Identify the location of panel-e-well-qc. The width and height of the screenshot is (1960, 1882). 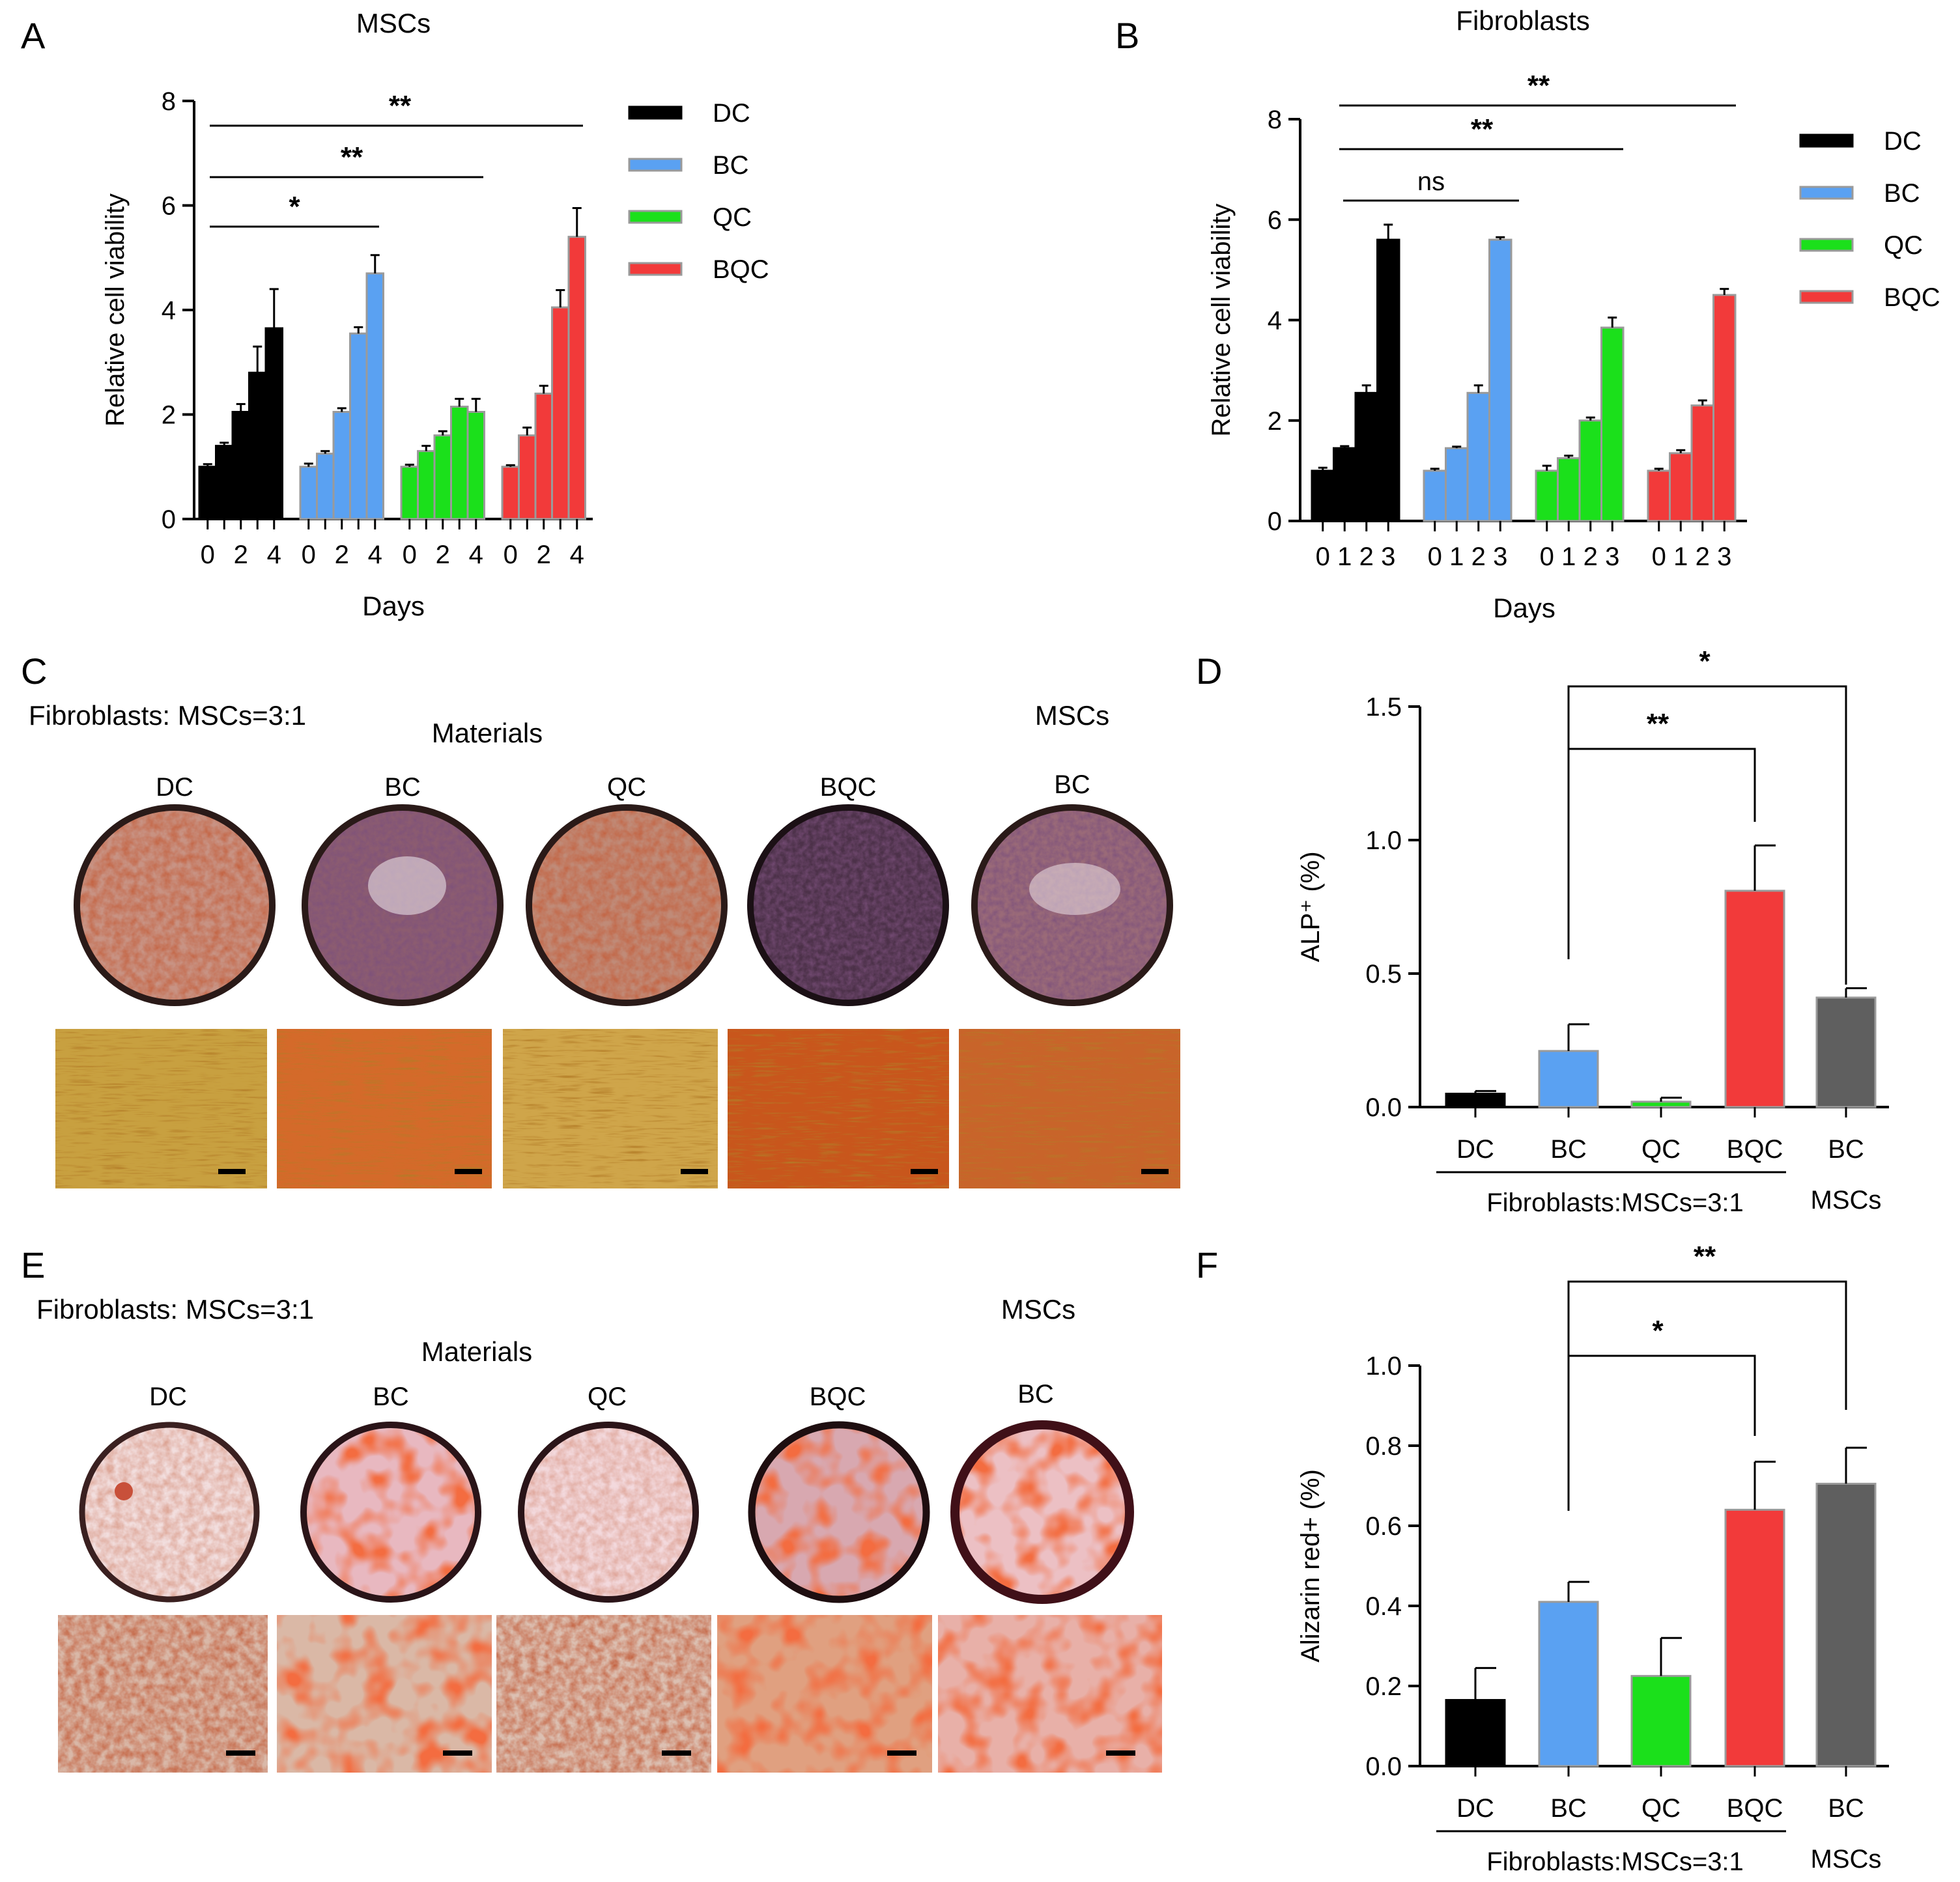
(608, 1512).